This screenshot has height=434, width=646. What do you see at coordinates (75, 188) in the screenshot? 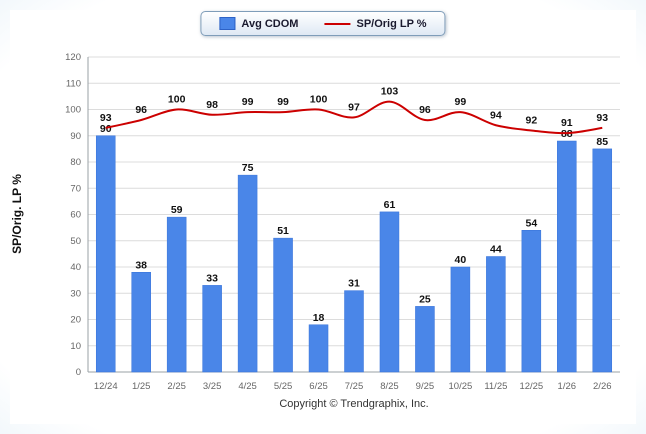
I see `y-tick-label: 70` at bounding box center [75, 188].